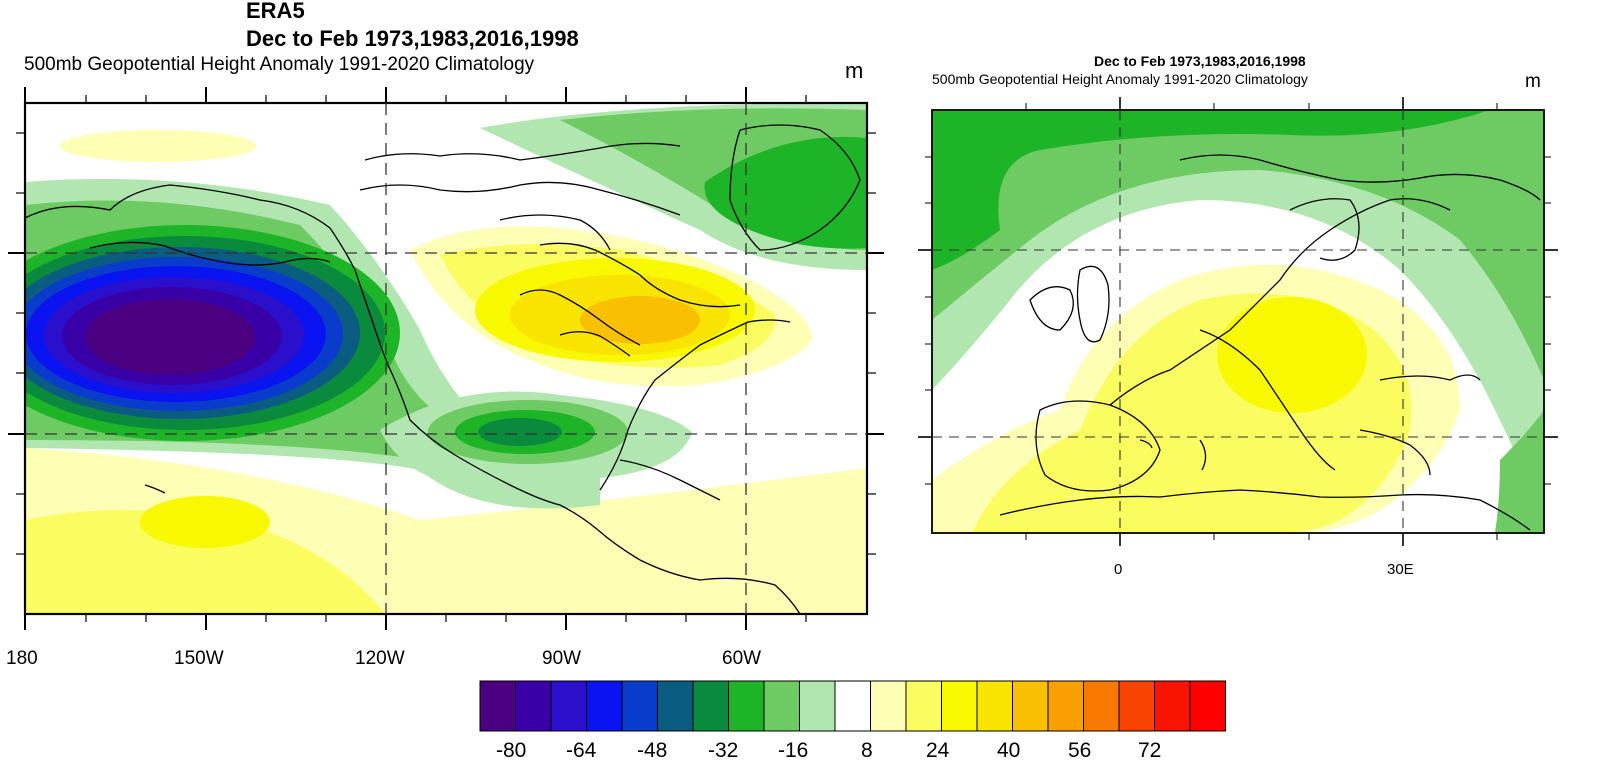 This screenshot has width=1600, height=776. What do you see at coordinates (380, 658) in the screenshot?
I see `lon-label-120w: 120W` at bounding box center [380, 658].